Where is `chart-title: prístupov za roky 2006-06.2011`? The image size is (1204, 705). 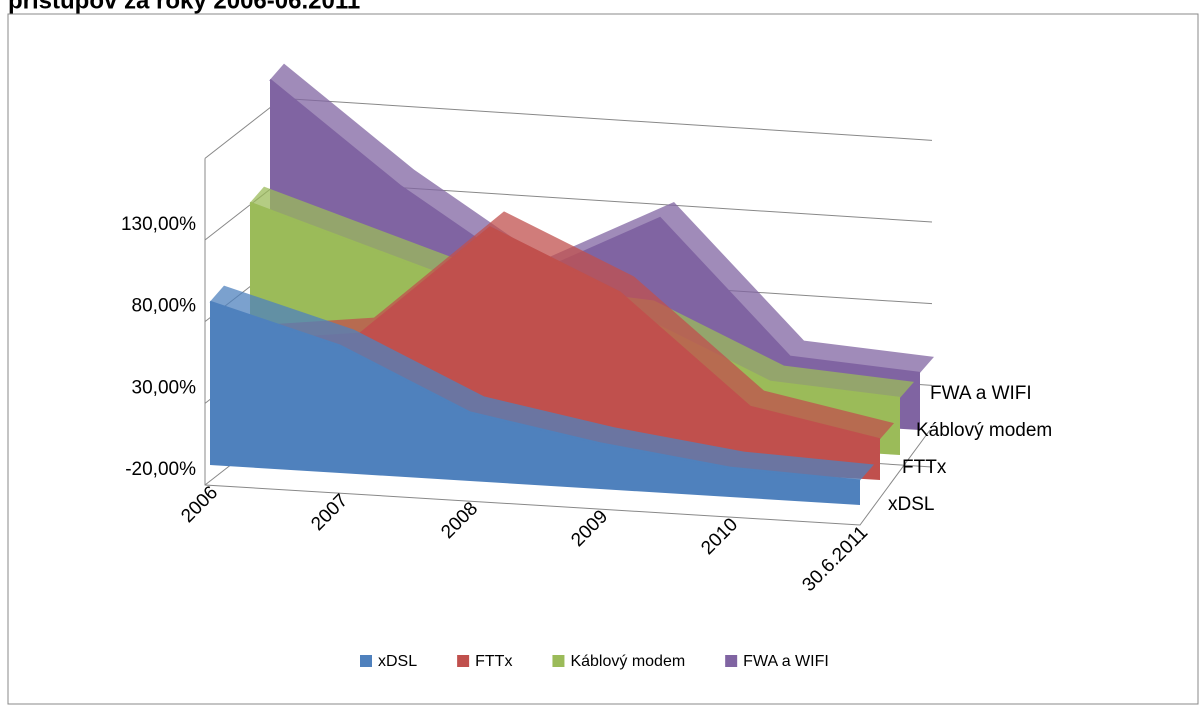 chart-title: prístupov za roky 2006-06.2011 is located at coordinates (184, 7).